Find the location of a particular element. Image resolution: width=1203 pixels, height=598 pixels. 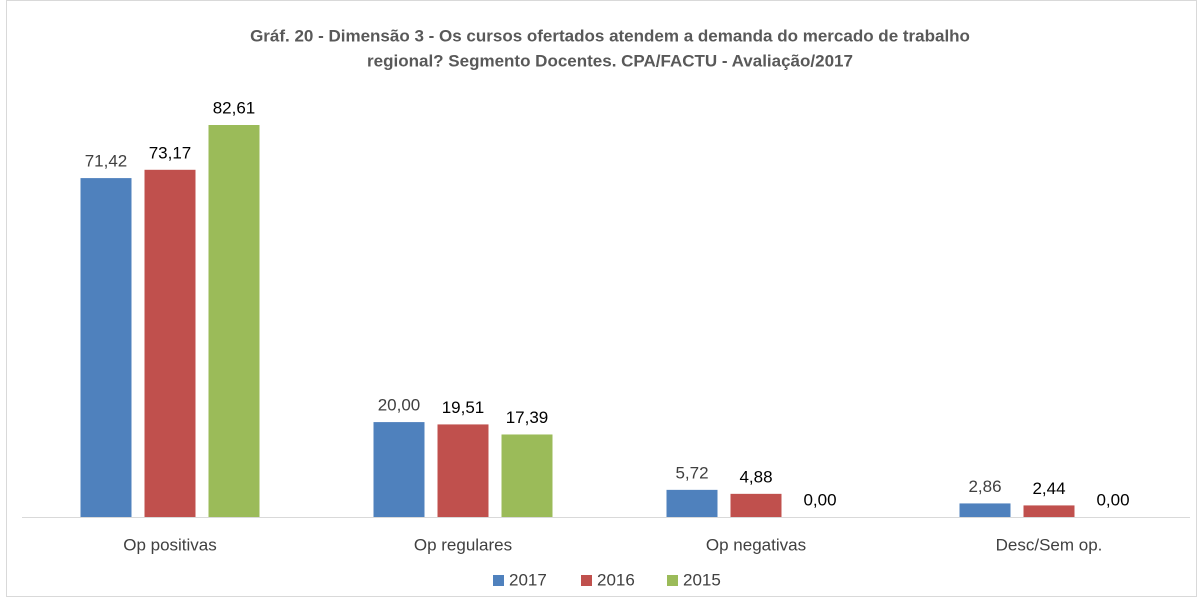

legend-label: 2015 is located at coordinates (702, 579).